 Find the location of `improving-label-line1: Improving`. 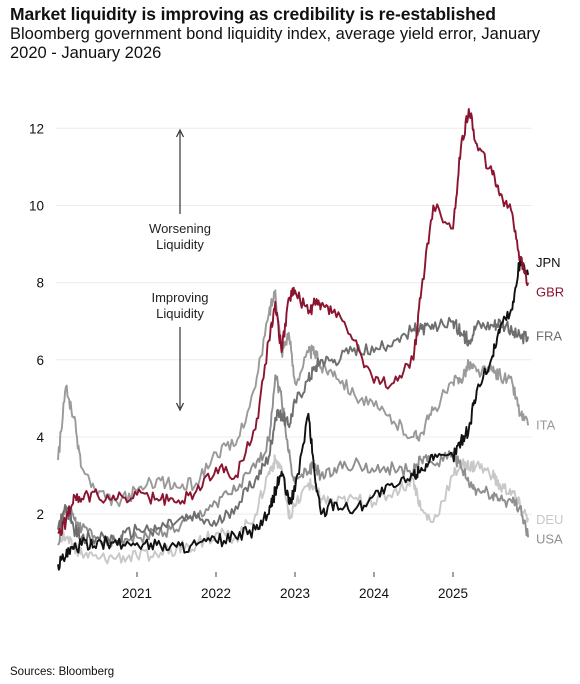

improving-label-line1: Improving is located at coordinates (179, 297).